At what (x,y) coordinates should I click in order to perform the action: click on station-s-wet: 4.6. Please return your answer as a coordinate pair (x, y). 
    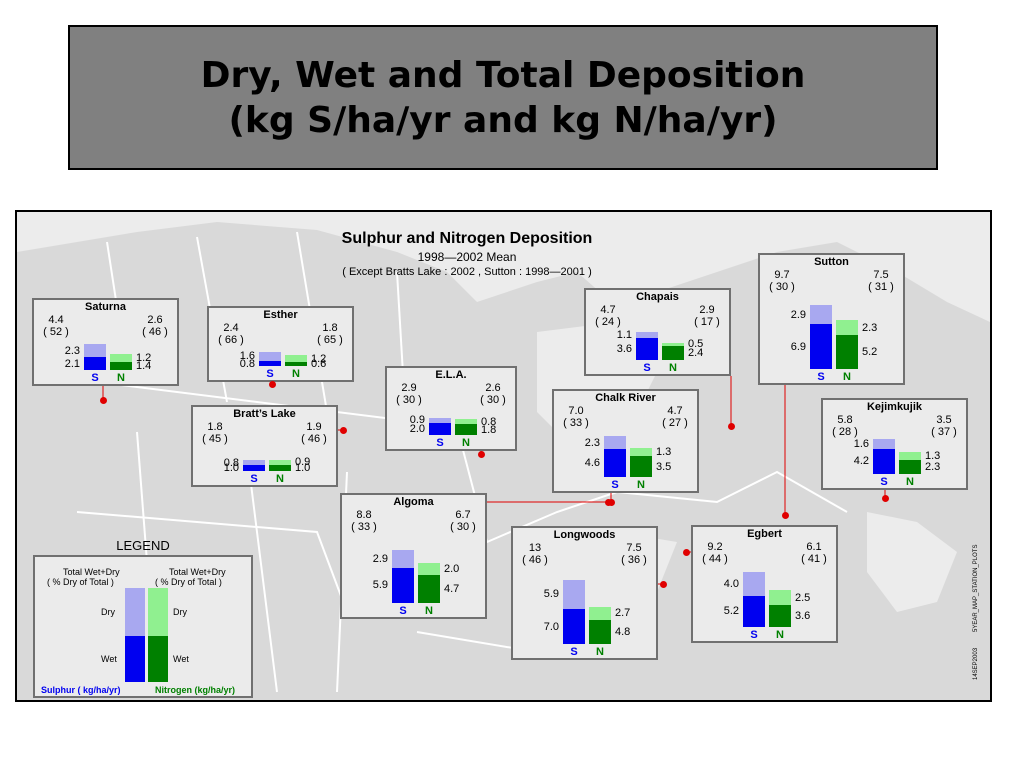
    Looking at the image, I should click on (592, 463).